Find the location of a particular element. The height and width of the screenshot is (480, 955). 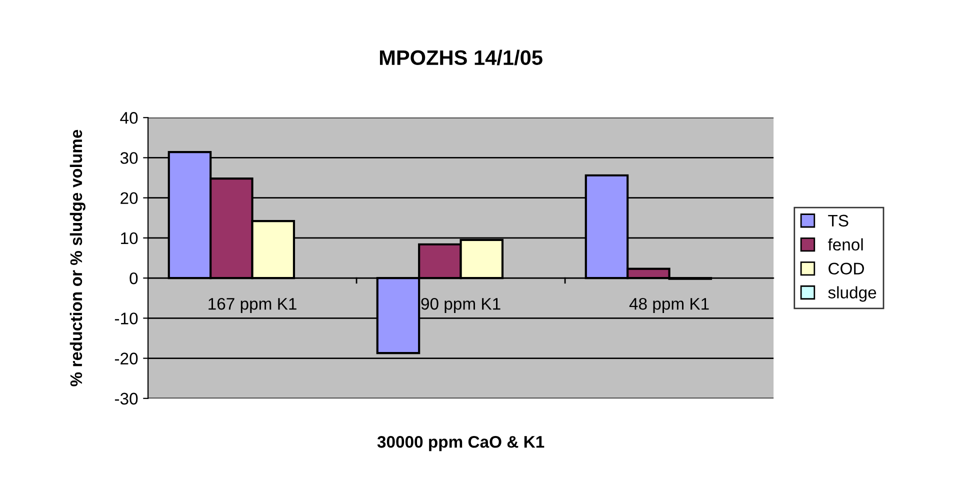

x-tick-label: 90 ppm K1 is located at coordinates (460, 306).